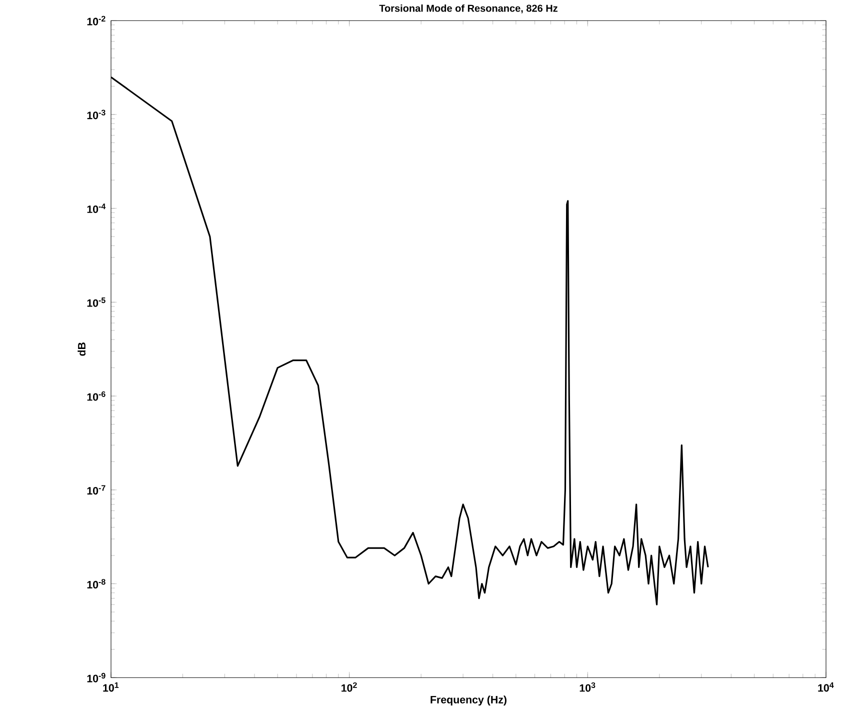 The image size is (854, 710). Describe the element at coordinates (96, 21) in the screenshot. I see `y-tick-label: 10$^{-2}$` at that location.